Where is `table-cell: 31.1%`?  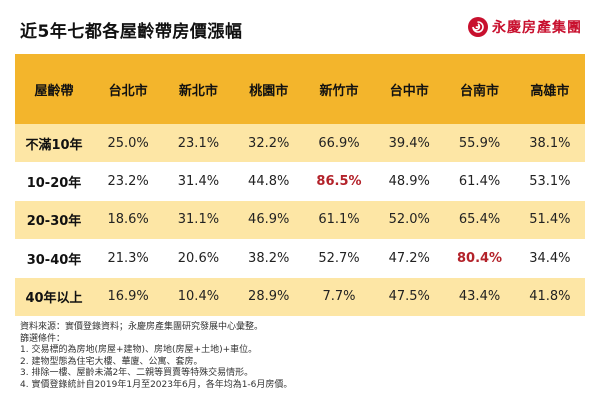
table-cell: 31.1% is located at coordinates (198, 220).